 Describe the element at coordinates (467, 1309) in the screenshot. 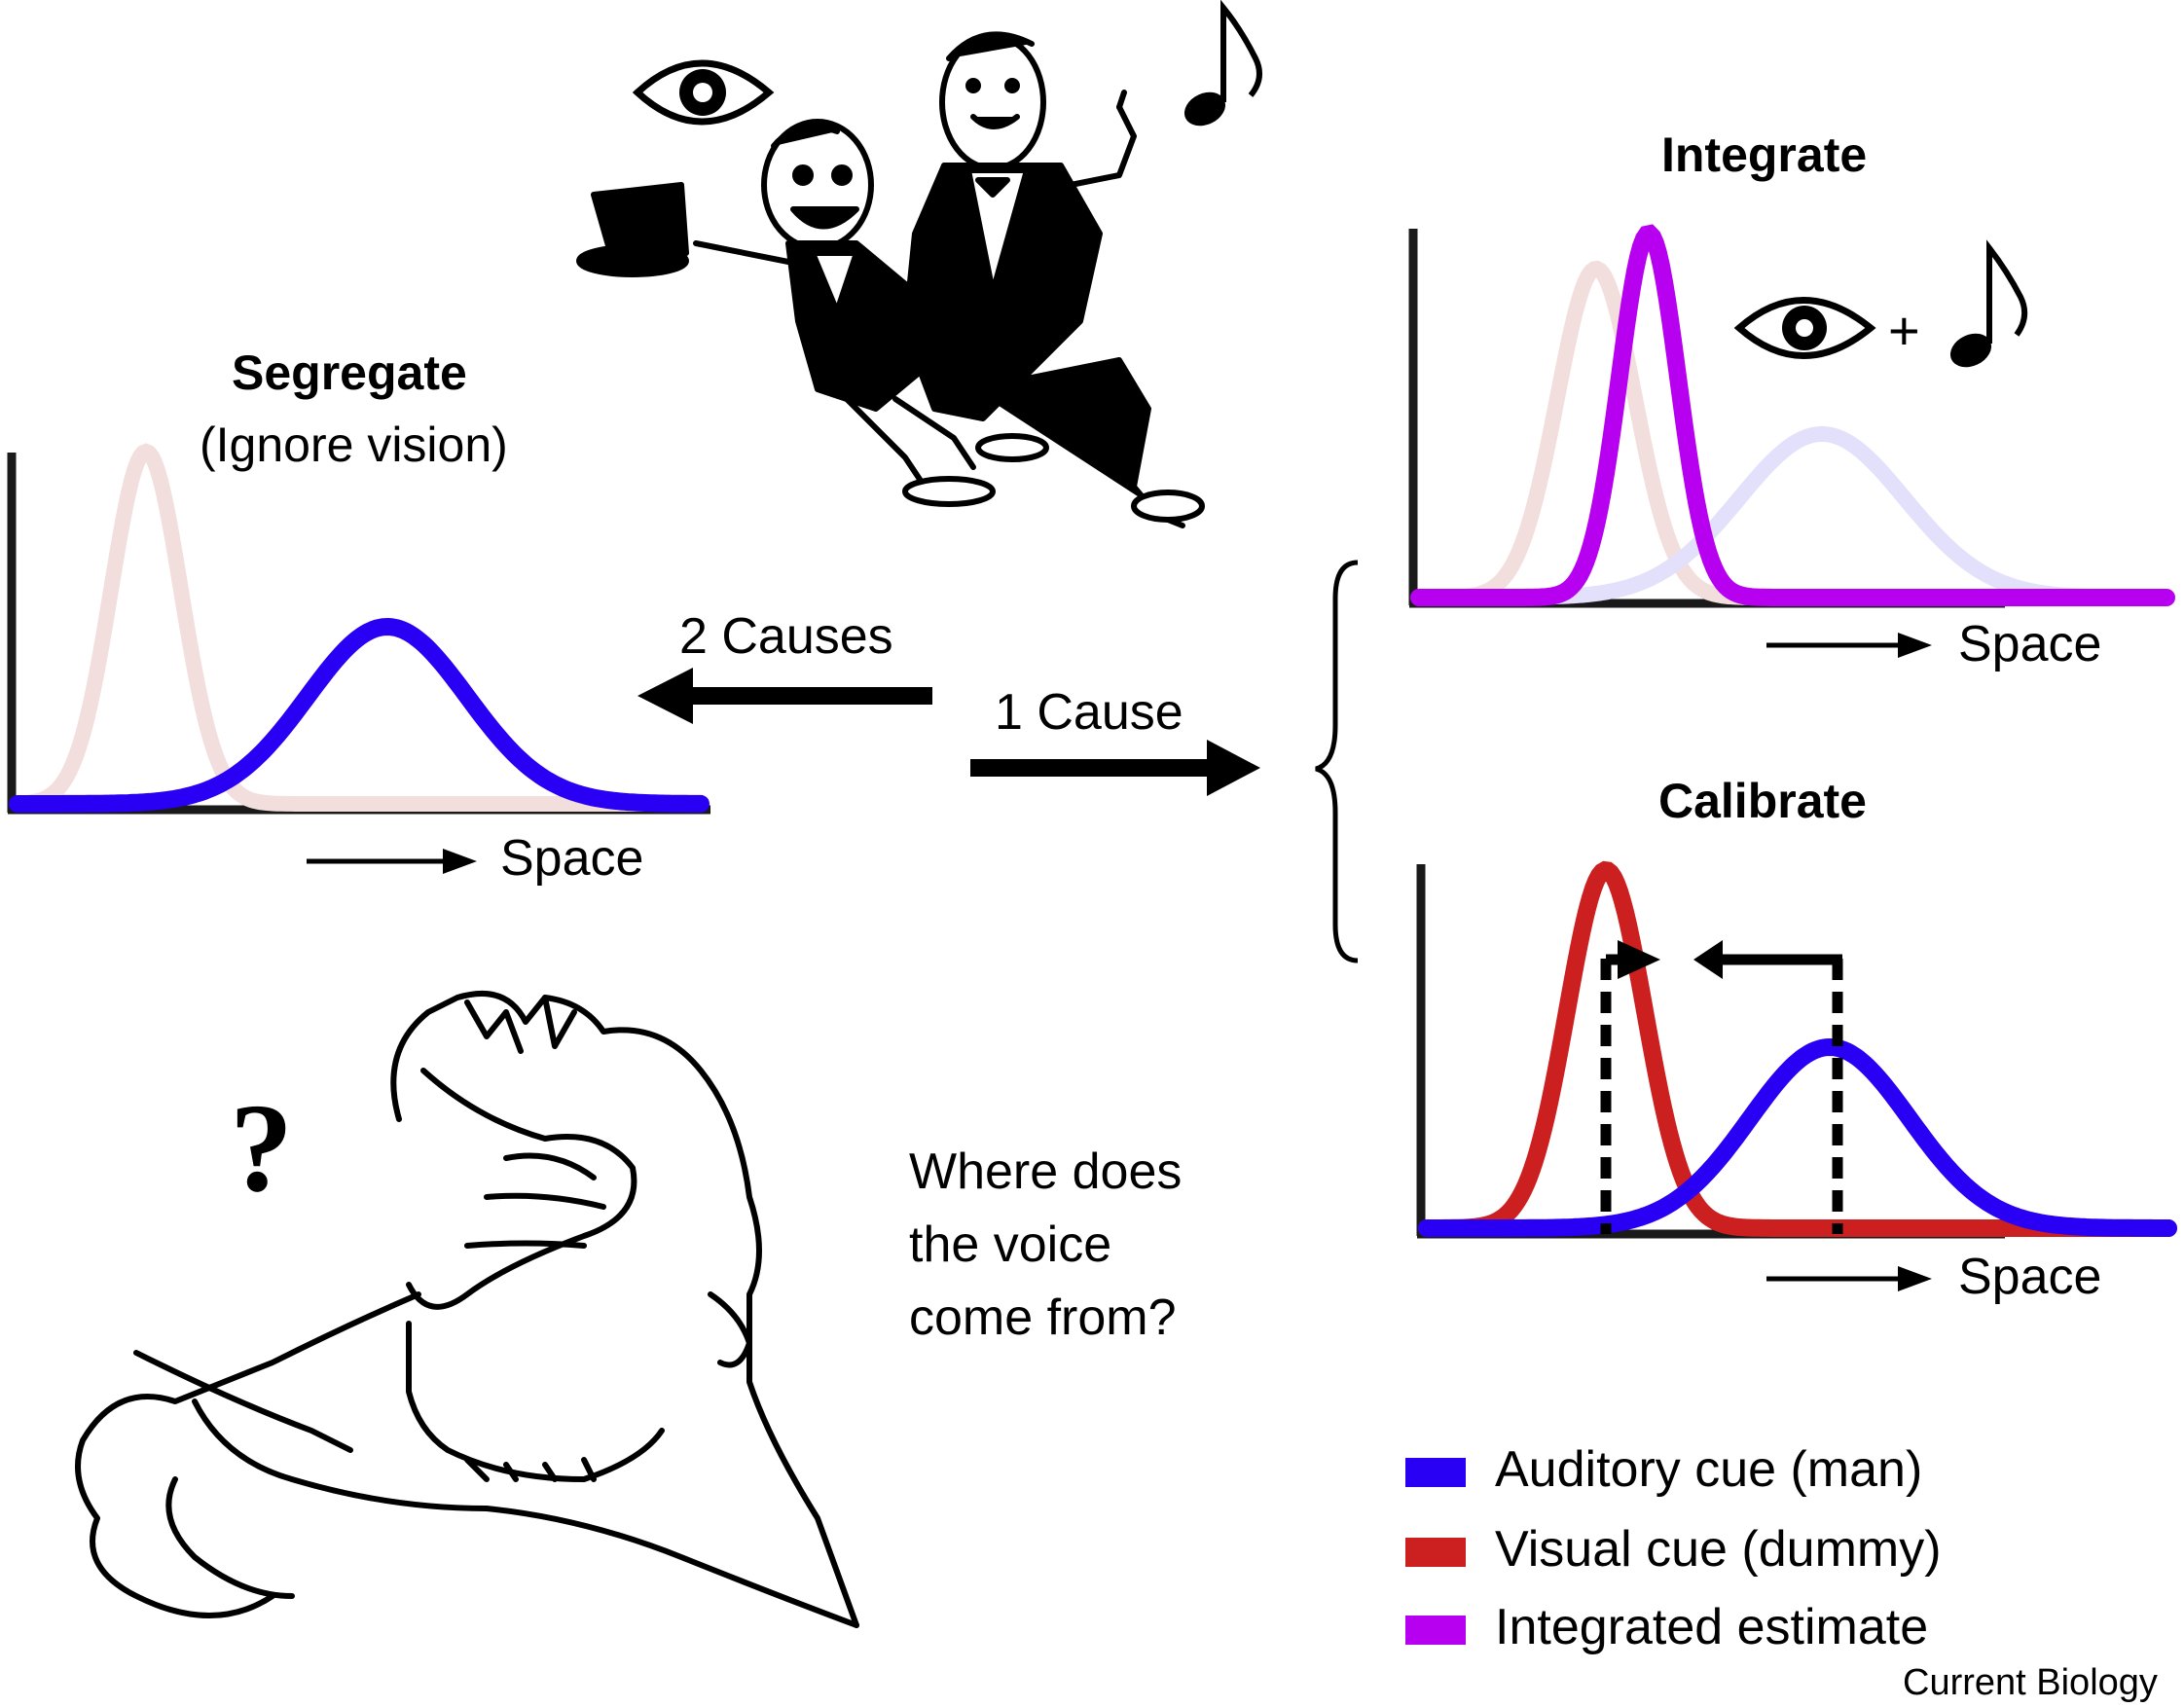

I see `confused-man-illustration` at that location.